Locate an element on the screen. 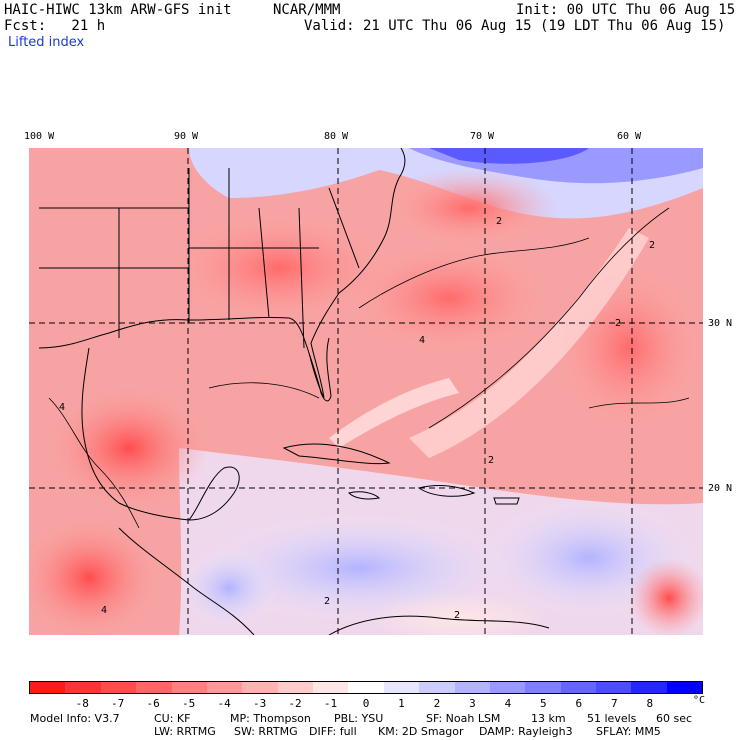 Image resolution: width=740 pixels, height=740 pixels. field-name: Lifted index is located at coordinates (46, 42).